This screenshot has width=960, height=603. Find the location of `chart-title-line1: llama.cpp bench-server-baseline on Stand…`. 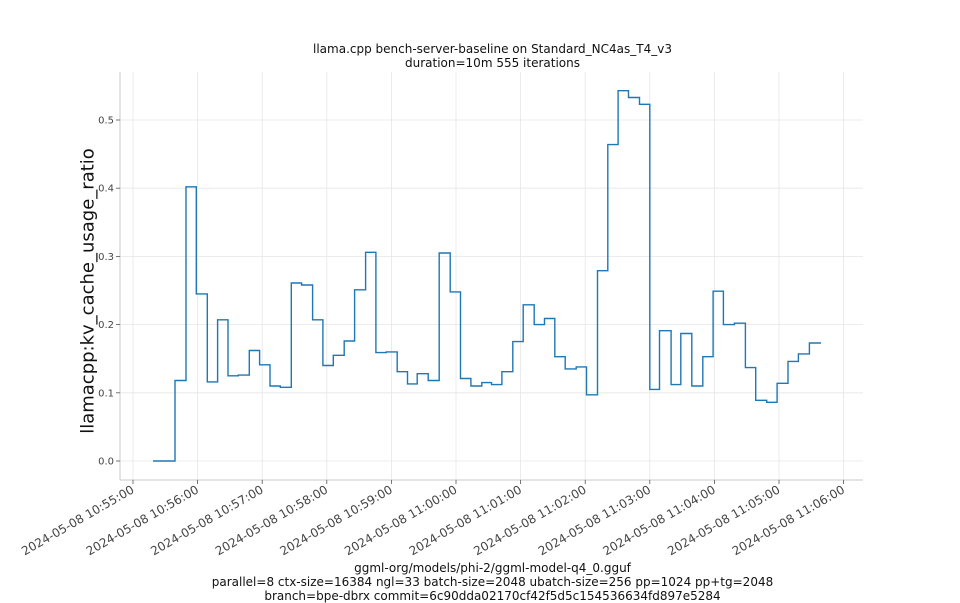

chart-title-line1: llama.cpp bench-server-baseline on Stand… is located at coordinates (492, 49).